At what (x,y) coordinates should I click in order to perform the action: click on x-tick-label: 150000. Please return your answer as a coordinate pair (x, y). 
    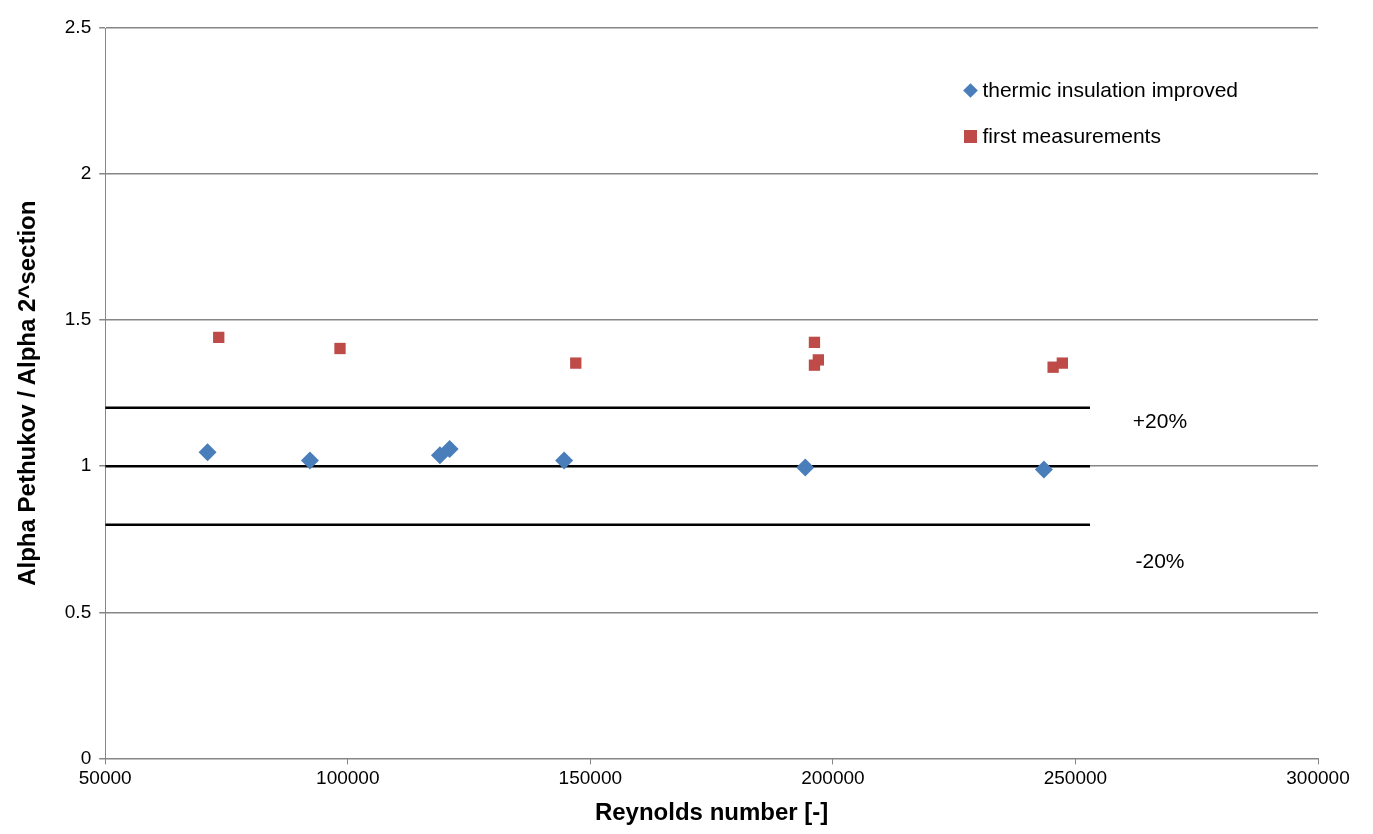
    Looking at the image, I should click on (590, 778).